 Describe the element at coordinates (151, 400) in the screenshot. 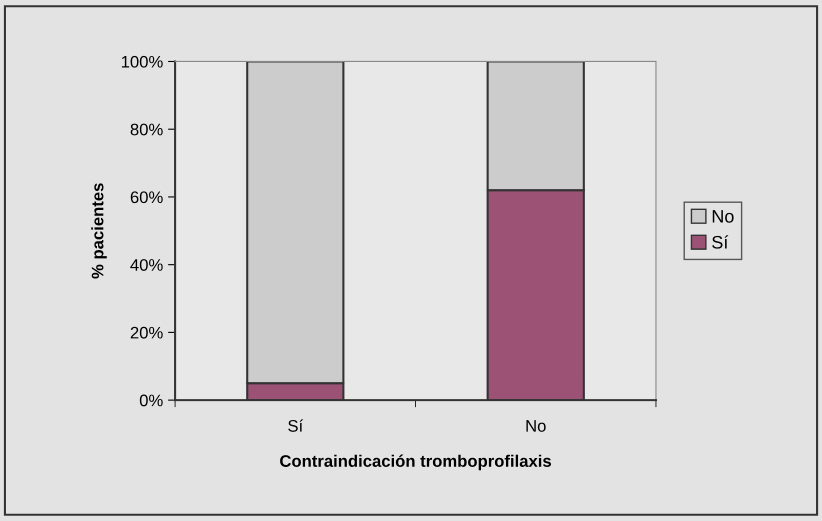

I see `y-tick-label: 0%` at that location.